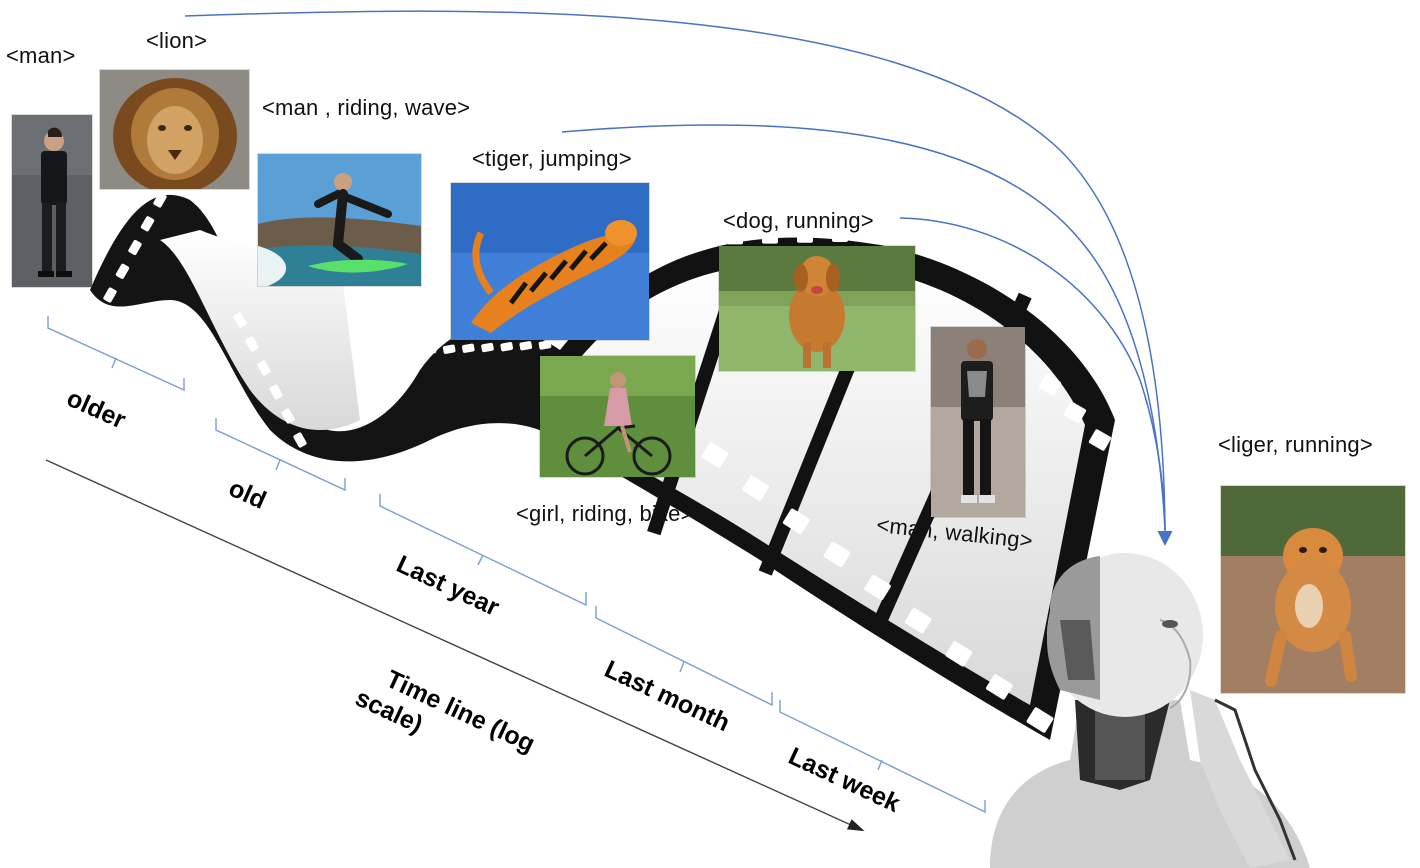  I want to click on photo-dog-running, so click(817, 308).